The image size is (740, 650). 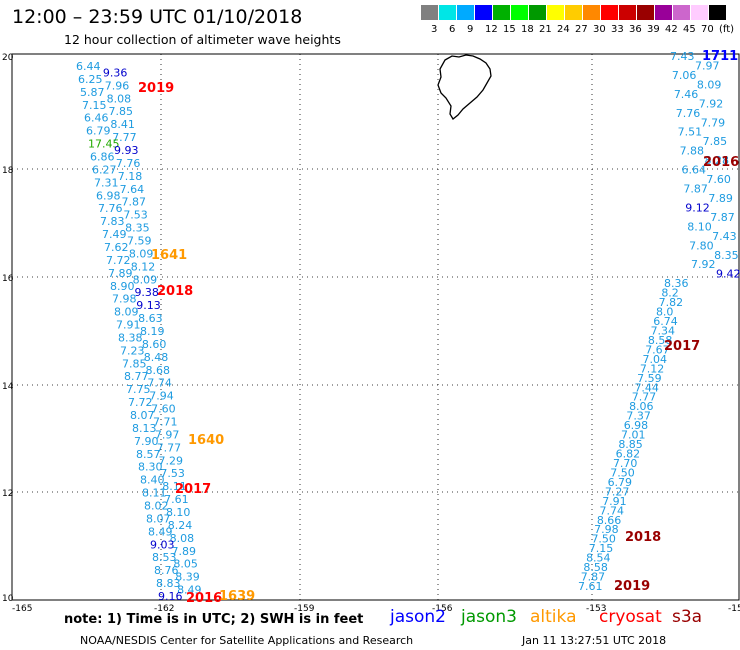 I want to click on wave-height-value: 8.08, so click(x=182, y=538).